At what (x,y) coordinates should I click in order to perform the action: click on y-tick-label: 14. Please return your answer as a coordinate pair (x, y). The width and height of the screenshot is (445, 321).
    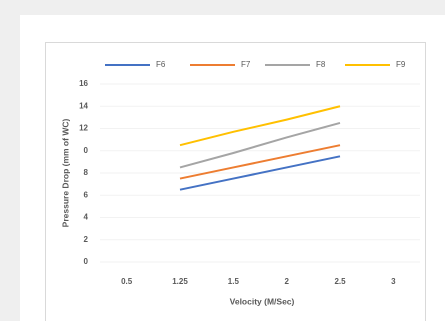
    Looking at the image, I should click on (83, 105).